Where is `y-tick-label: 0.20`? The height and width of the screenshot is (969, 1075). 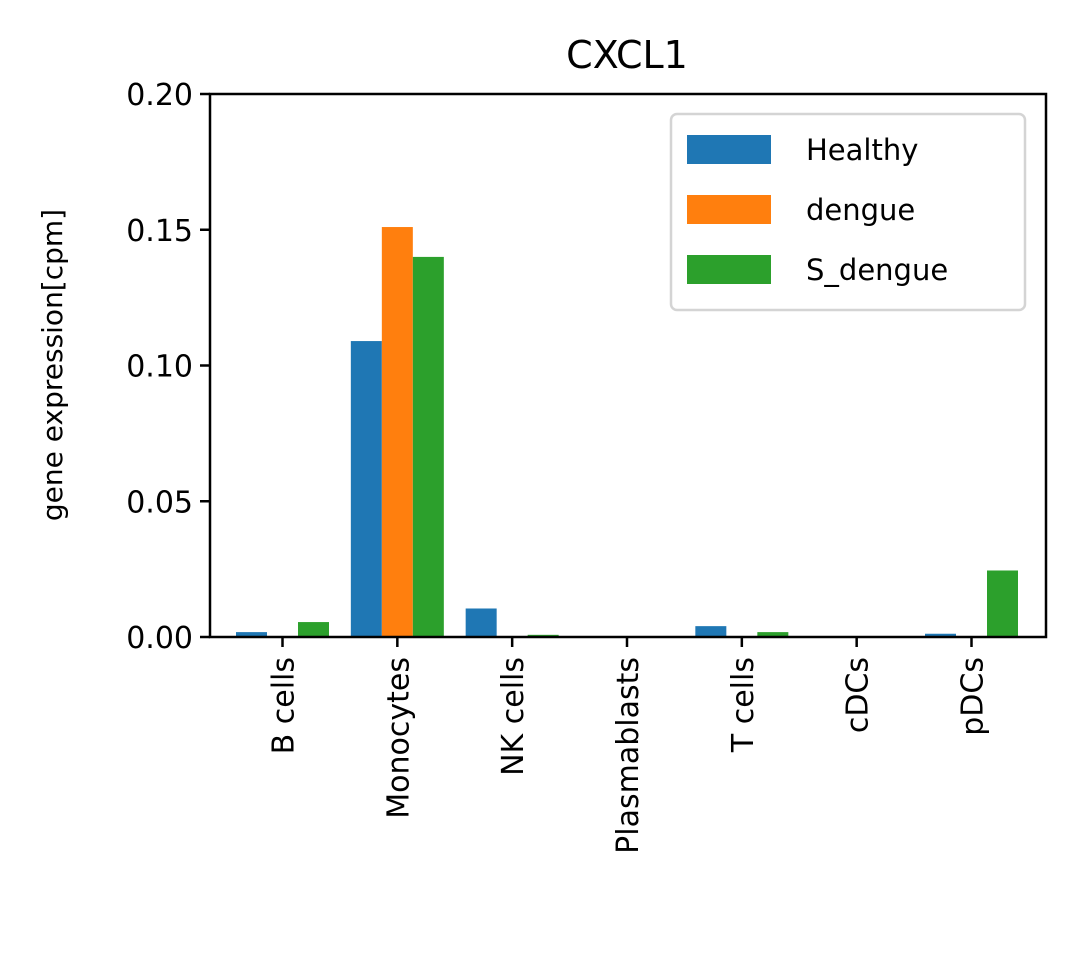
y-tick-label: 0.20 is located at coordinates (159, 95).